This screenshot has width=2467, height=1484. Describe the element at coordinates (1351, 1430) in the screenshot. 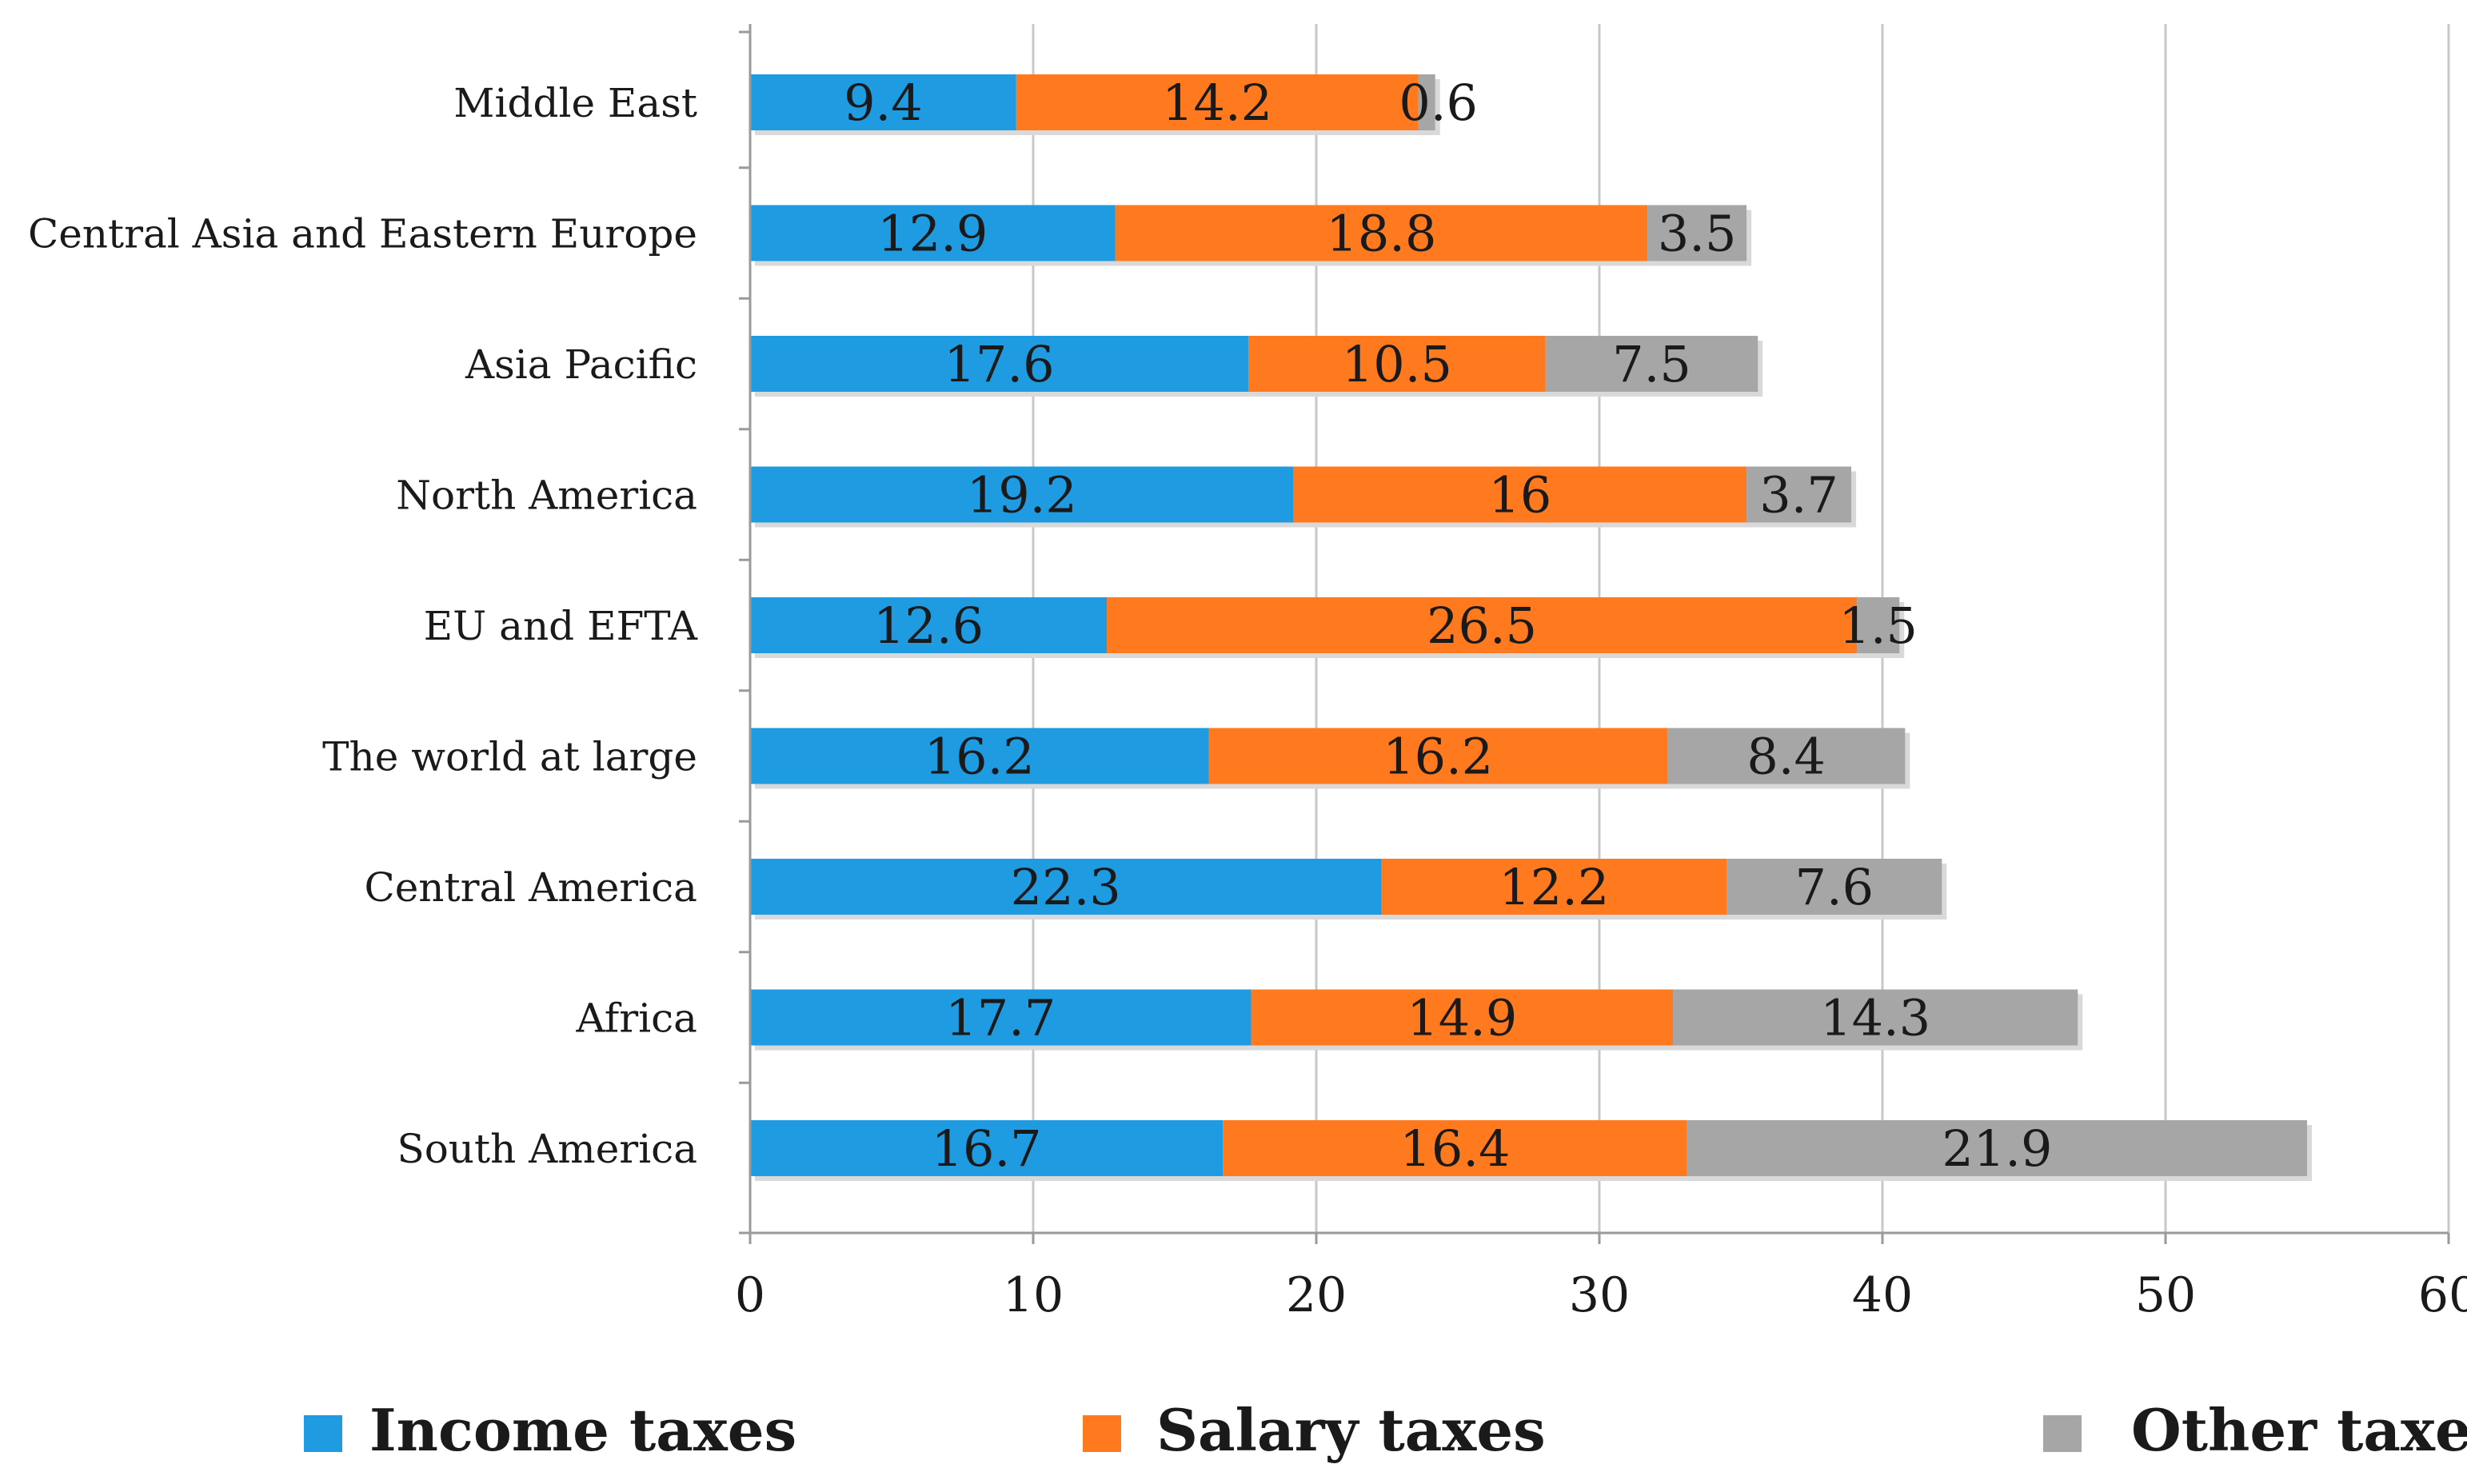

I see `legend-label-salary-taxes: Salary taxes` at that location.